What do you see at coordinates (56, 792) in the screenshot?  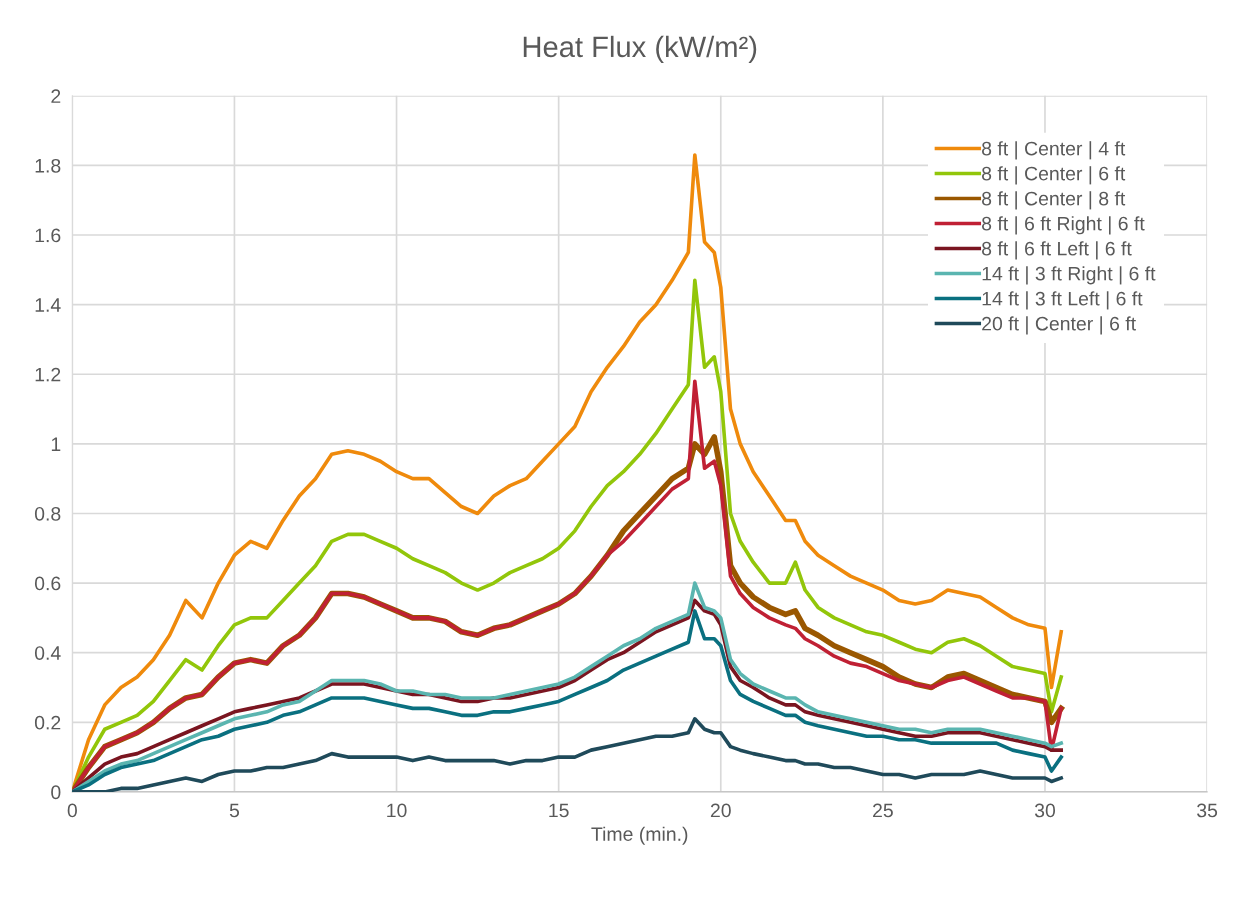 I see `y-tick-label: 0` at bounding box center [56, 792].